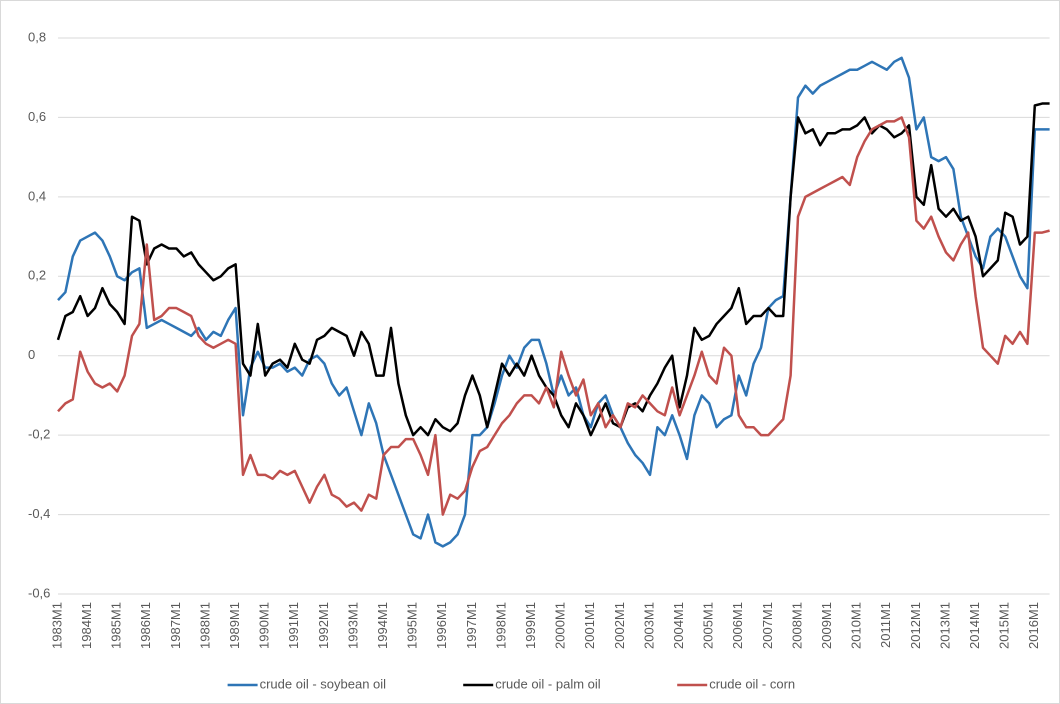 The width and height of the screenshot is (1060, 704). Describe the element at coordinates (37, 116) in the screenshot. I see `y-tick-label: 0,6` at that location.